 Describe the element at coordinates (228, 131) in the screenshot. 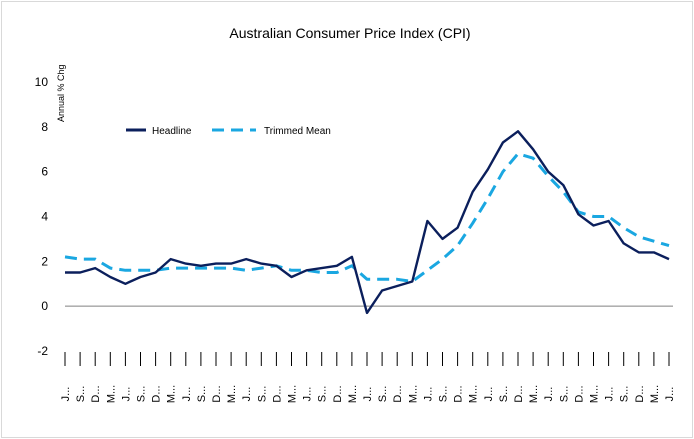

I see `legend: Headline Trimmed Mean` at that location.